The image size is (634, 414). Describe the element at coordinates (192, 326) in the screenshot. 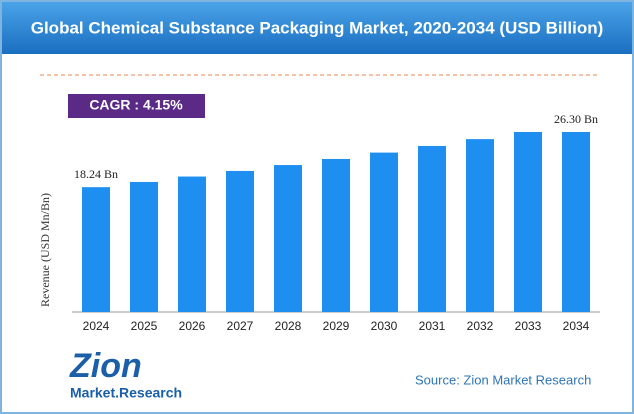

I see `x-tick-label: 2026` at that location.